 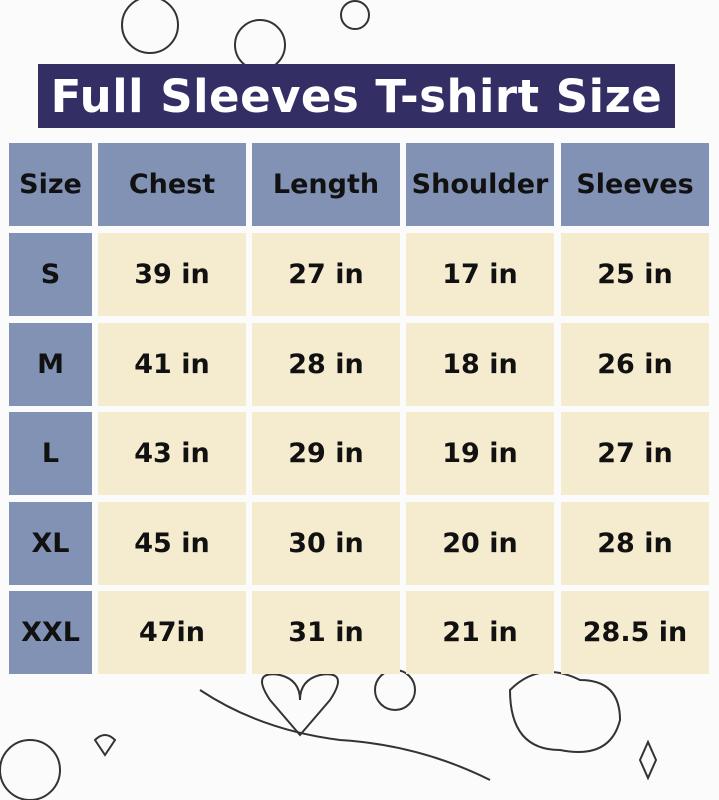 What do you see at coordinates (480, 543) in the screenshot?
I see `table-cell: 20 in` at bounding box center [480, 543].